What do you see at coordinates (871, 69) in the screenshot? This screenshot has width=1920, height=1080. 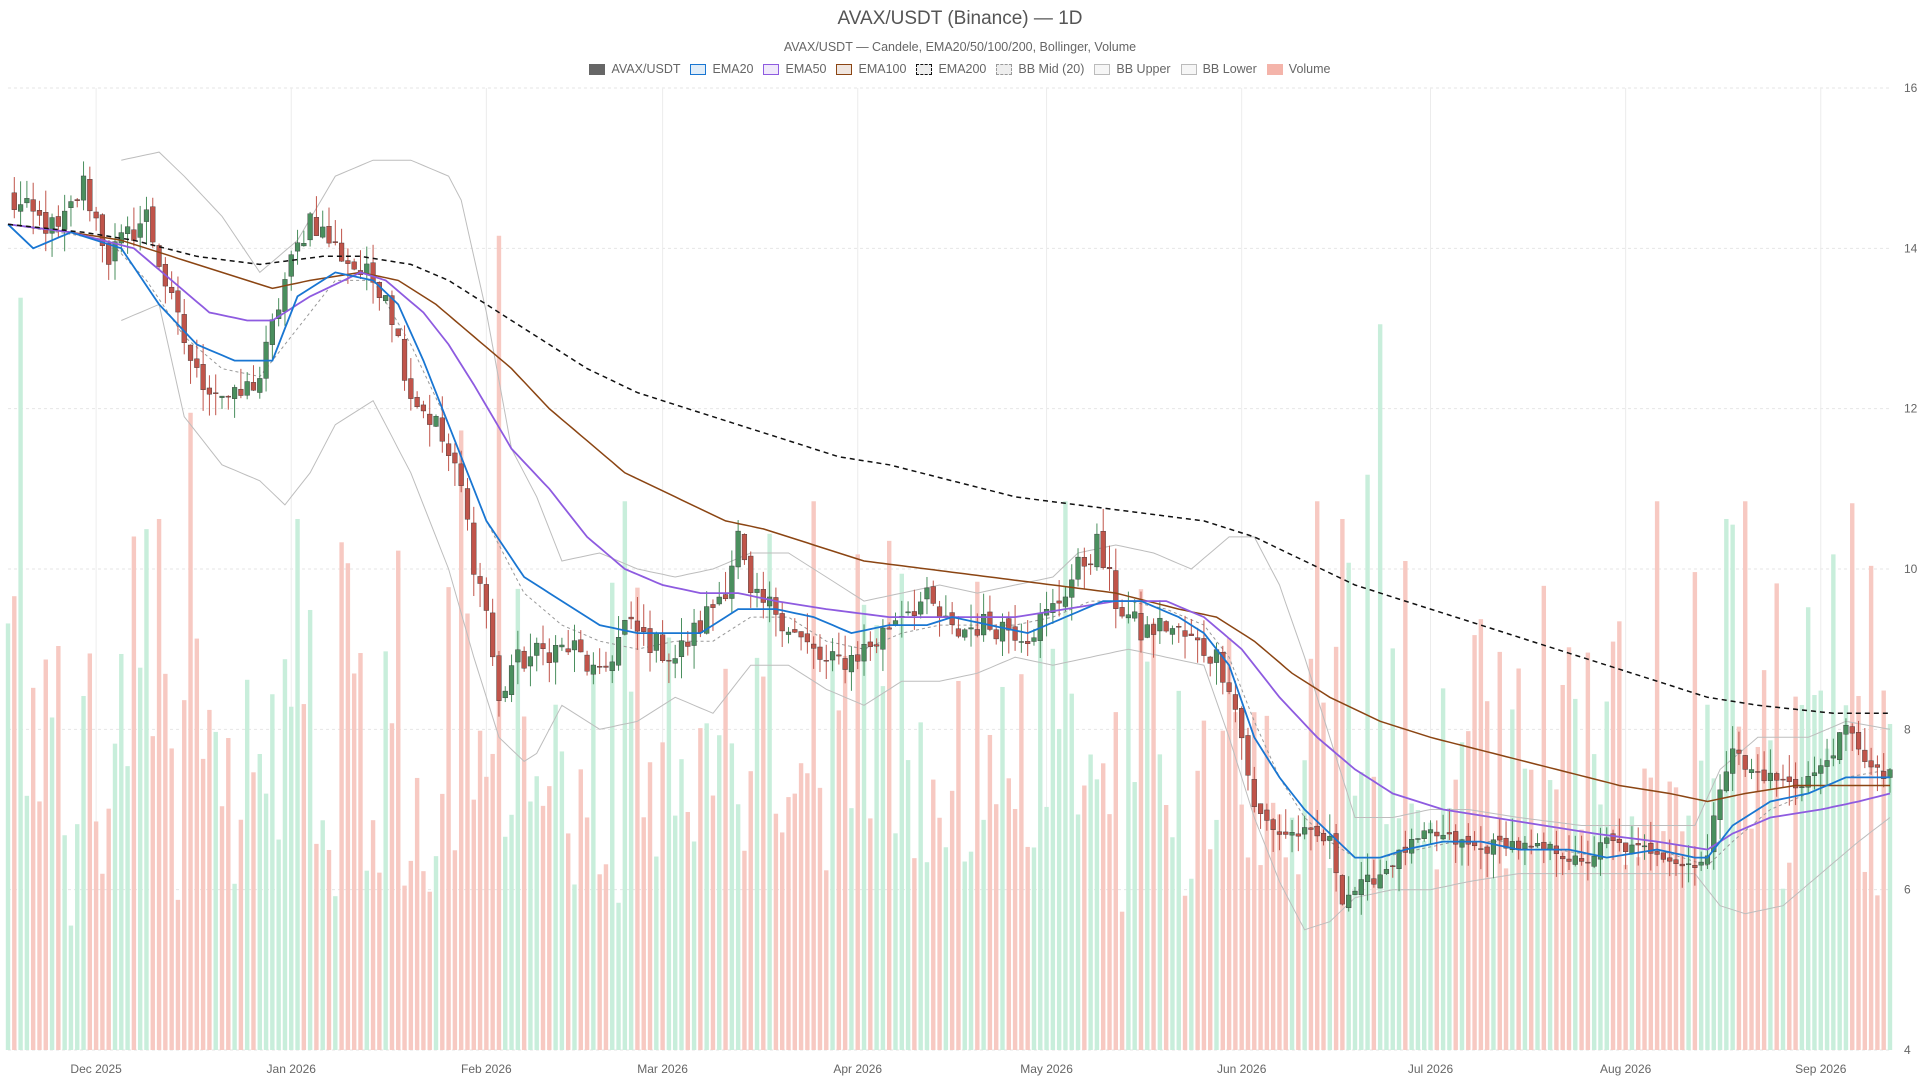 I see `legend-item: EMA100` at bounding box center [871, 69].